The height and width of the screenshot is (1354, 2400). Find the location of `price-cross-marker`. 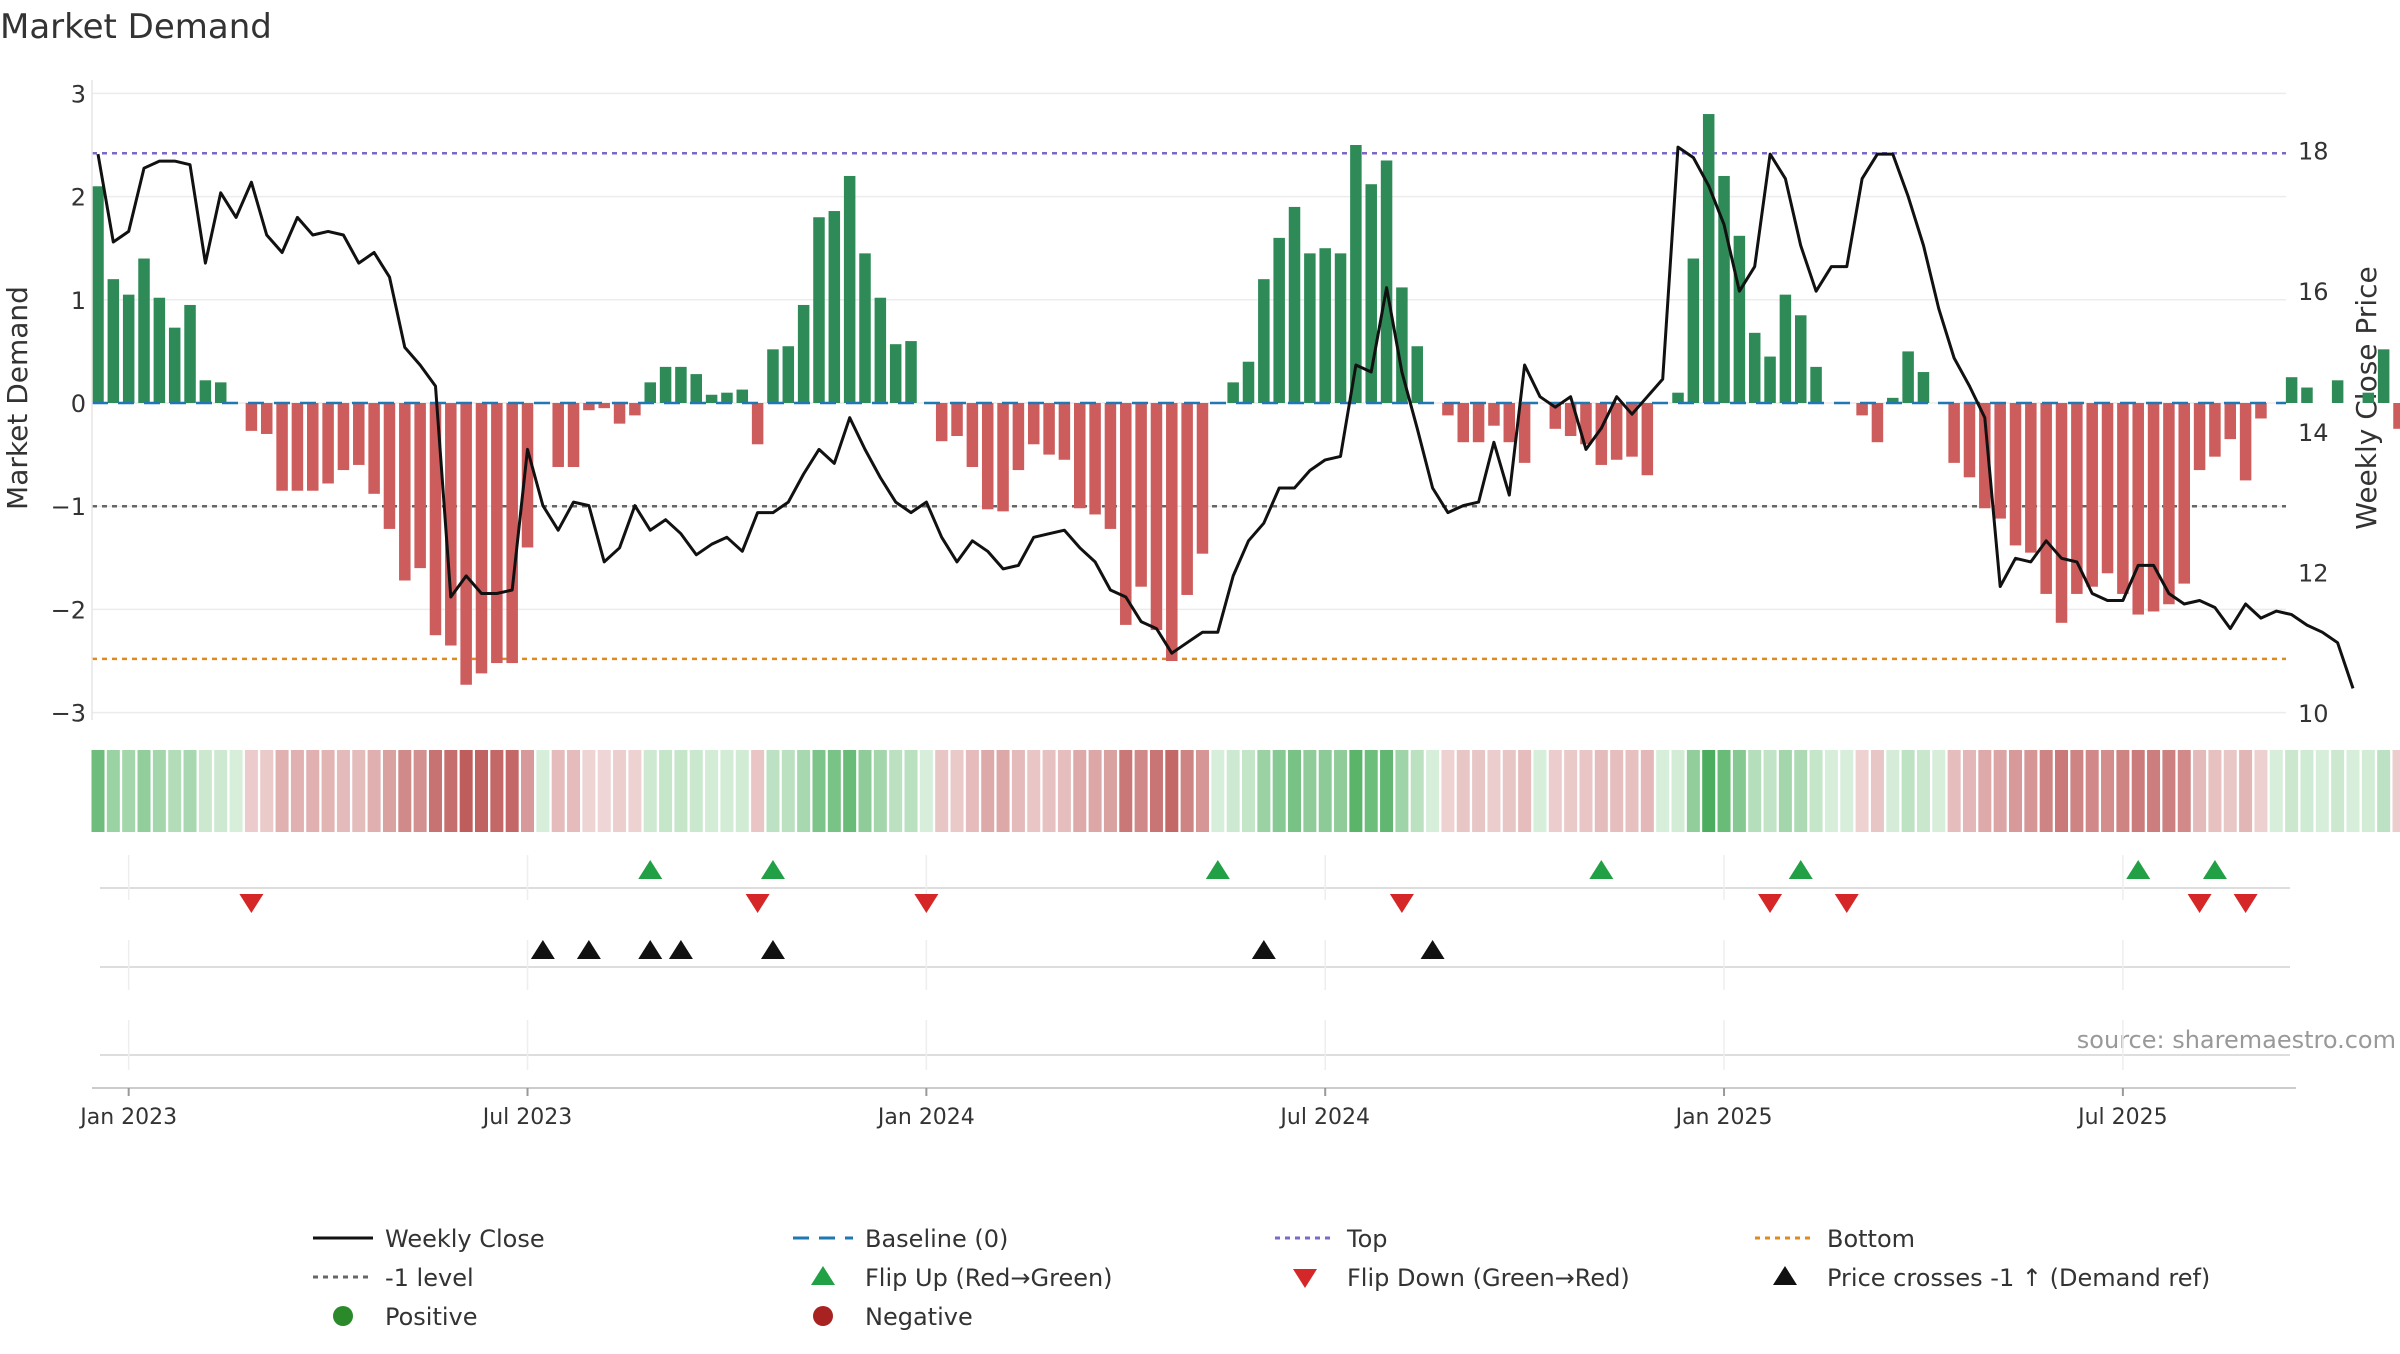

price-cross-marker is located at coordinates (1264, 949).